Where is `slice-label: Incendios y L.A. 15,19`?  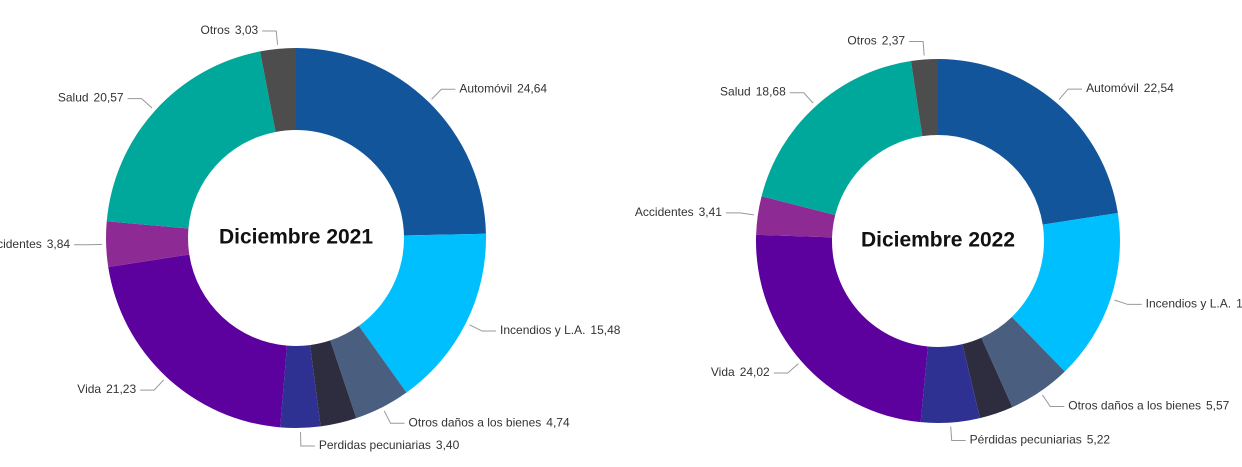
slice-label: Incendios y L.A. 15,19 is located at coordinates (1194, 304).